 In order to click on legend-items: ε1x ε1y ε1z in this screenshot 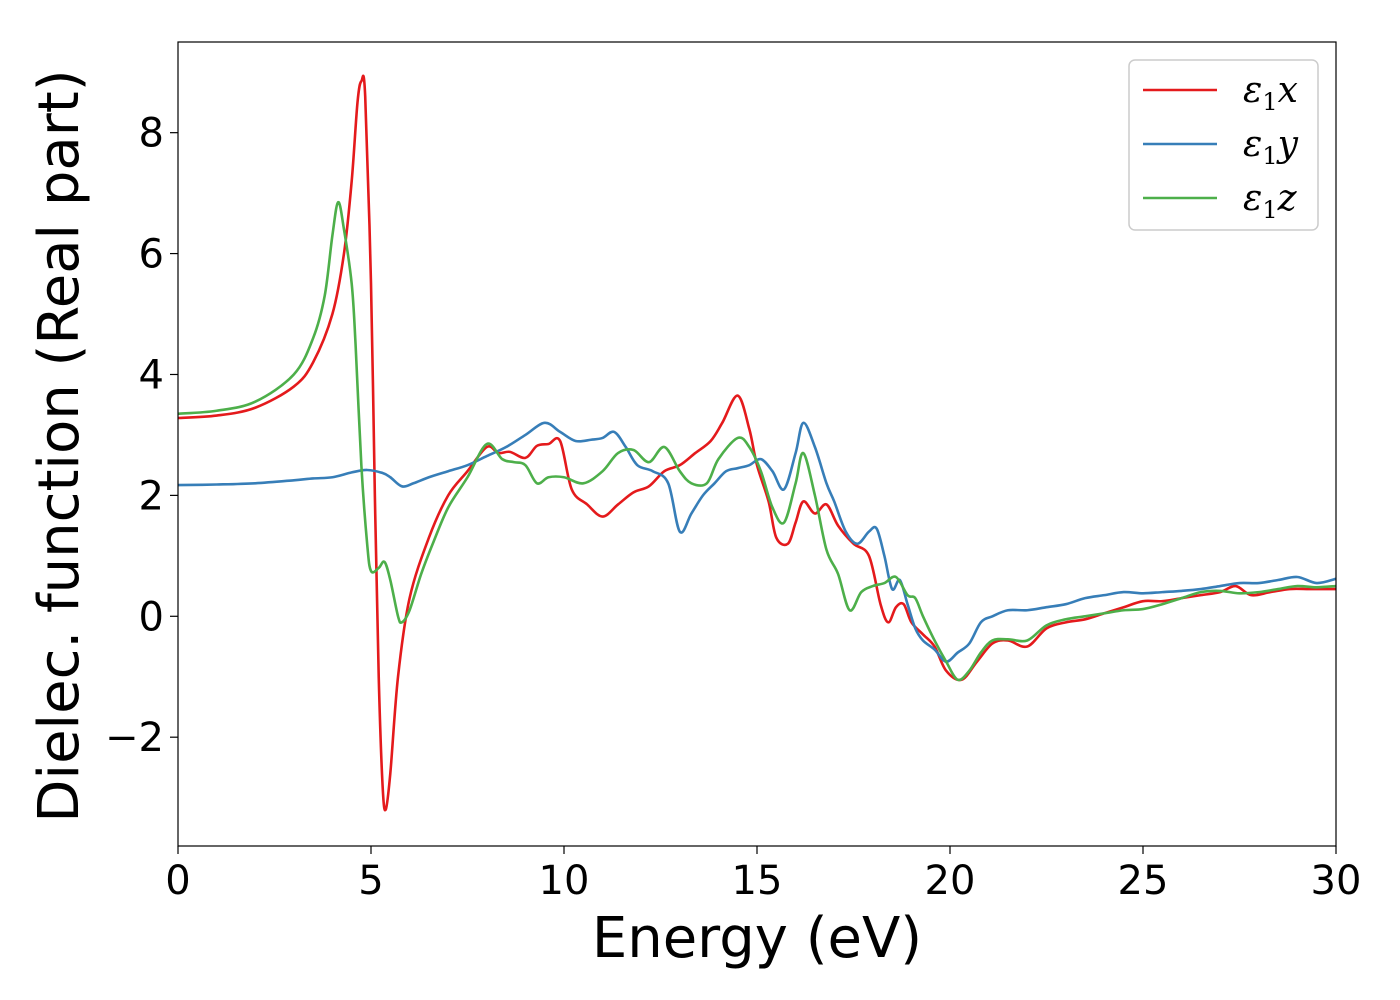, I will do `click(1221, 147)`.